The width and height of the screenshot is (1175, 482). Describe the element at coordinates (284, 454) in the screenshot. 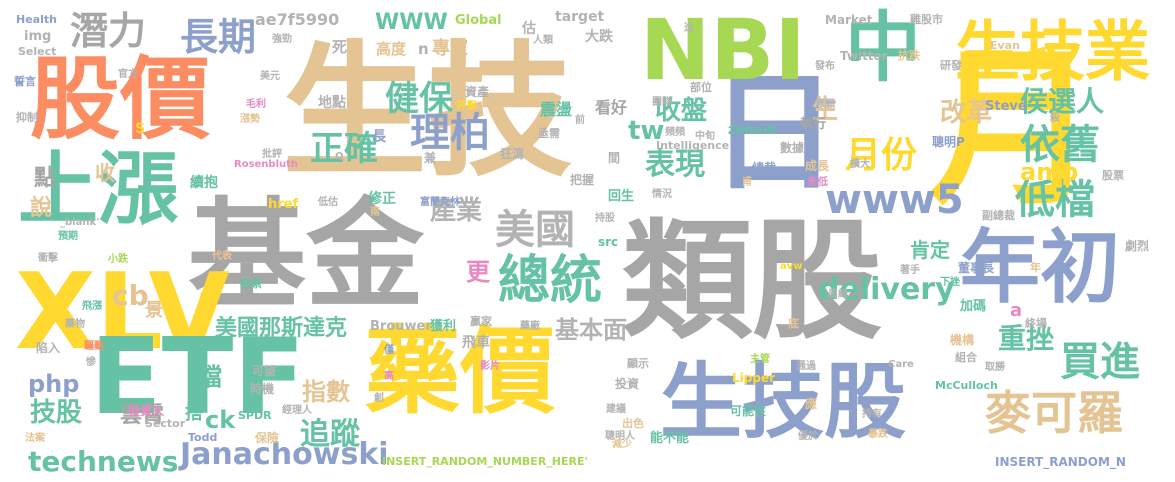

I see `word: Janachowski` at that location.